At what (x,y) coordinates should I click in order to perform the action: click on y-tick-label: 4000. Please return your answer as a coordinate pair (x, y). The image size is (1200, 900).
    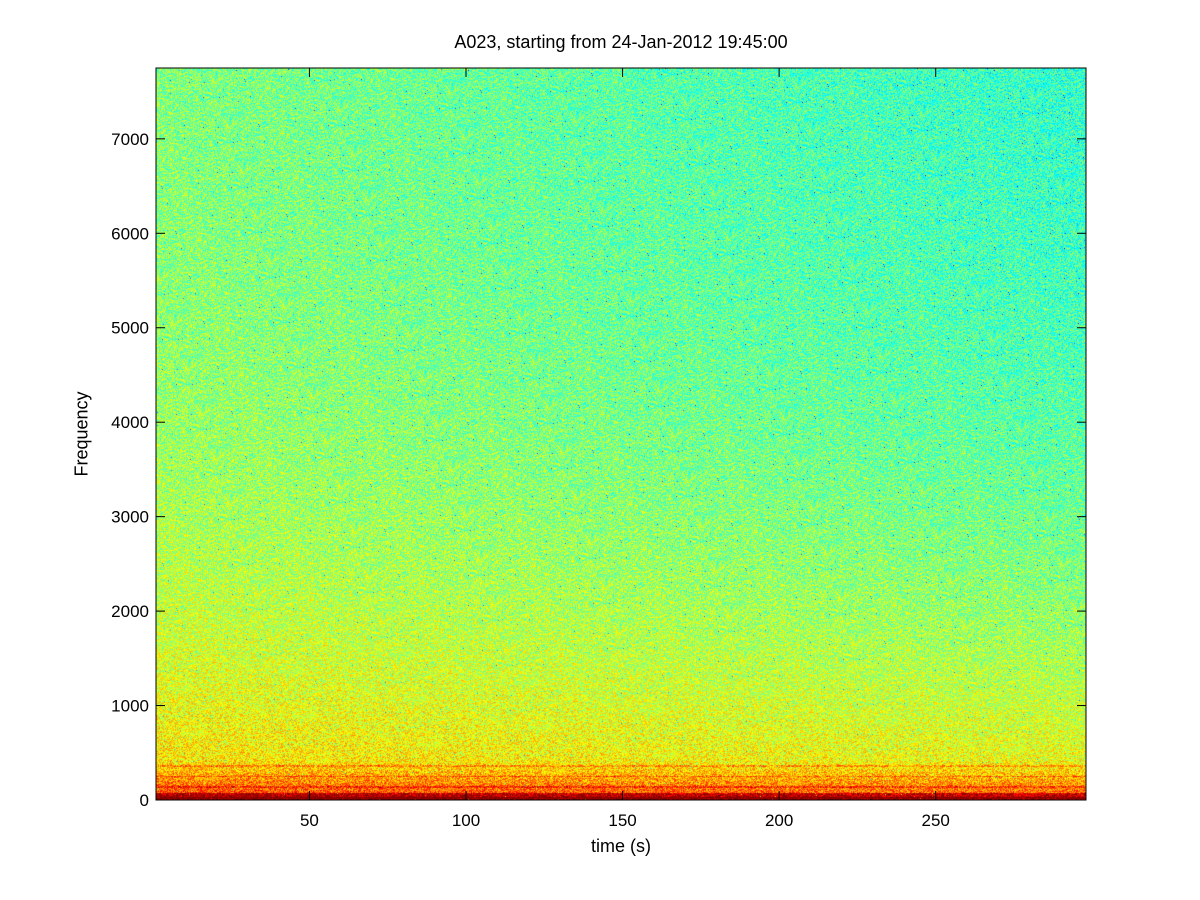
    Looking at the image, I should click on (130, 422).